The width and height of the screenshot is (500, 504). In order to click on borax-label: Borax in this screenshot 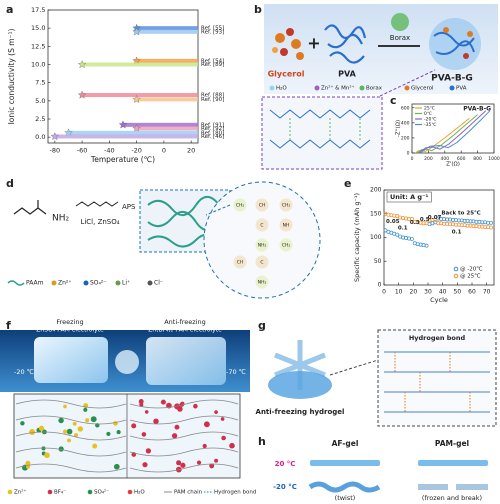, I will do `click(400, 38)`.